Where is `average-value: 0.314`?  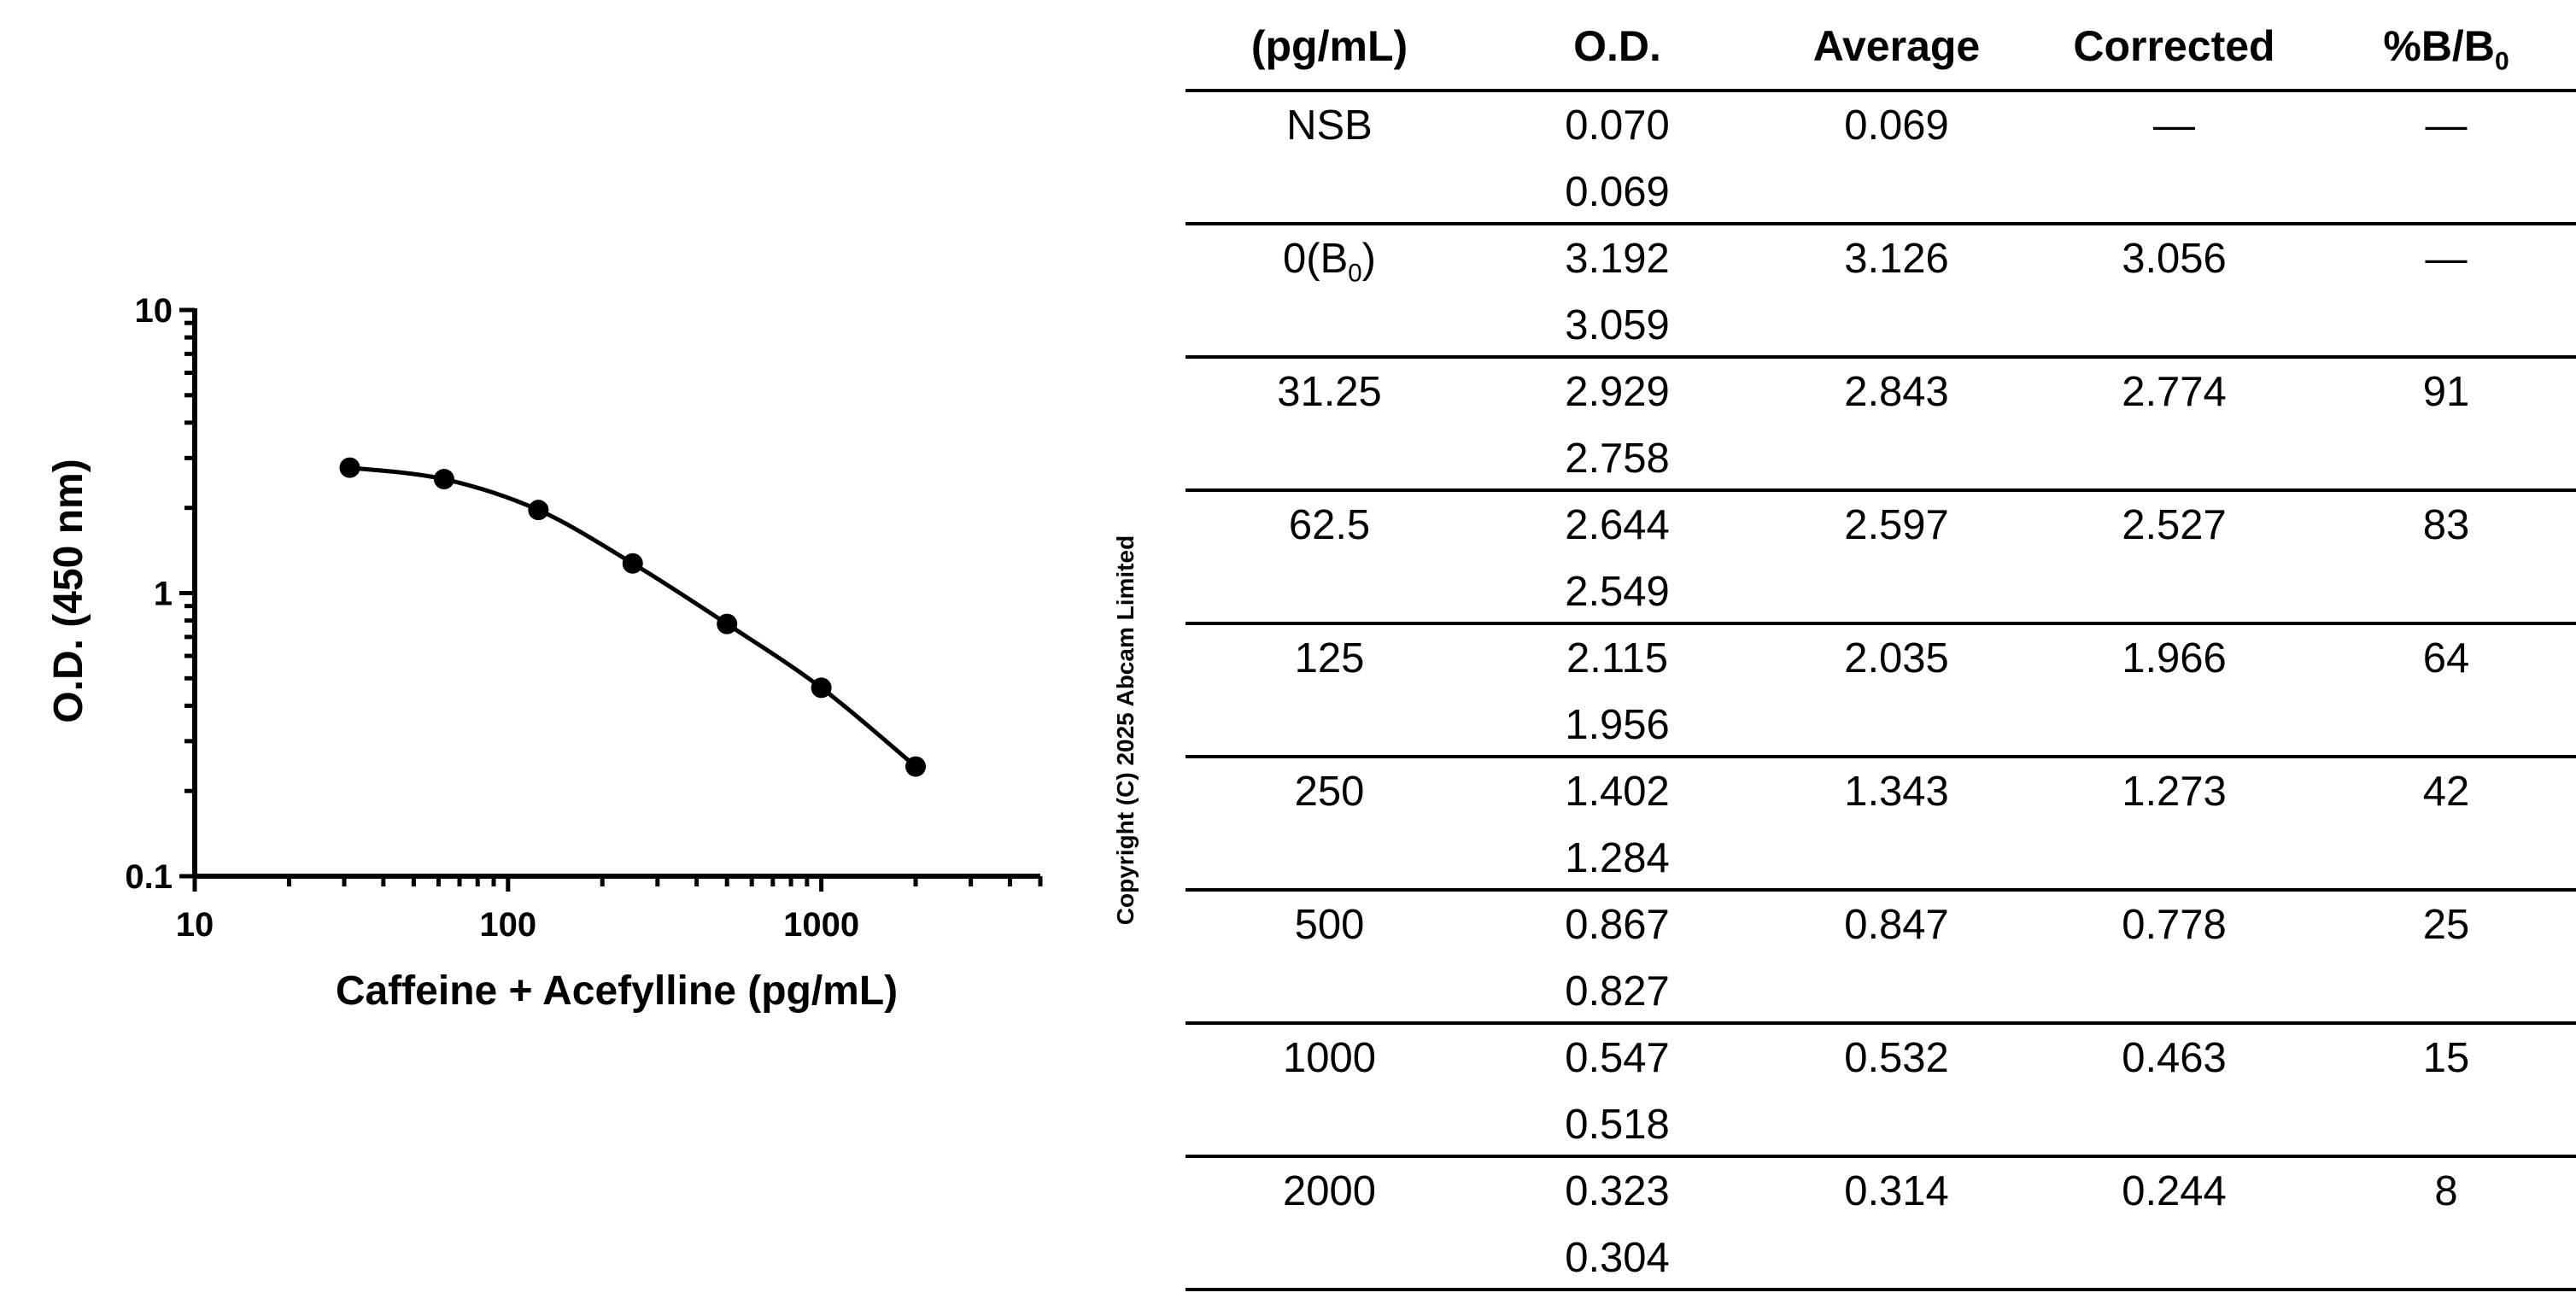
average-value: 0.314 is located at coordinates (1896, 1191).